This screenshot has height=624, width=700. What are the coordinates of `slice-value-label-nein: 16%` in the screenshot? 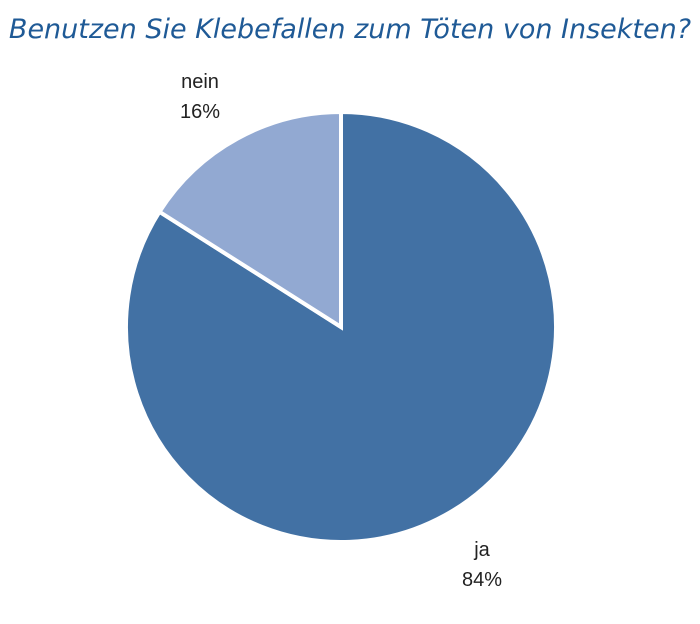 It's located at (200, 112).